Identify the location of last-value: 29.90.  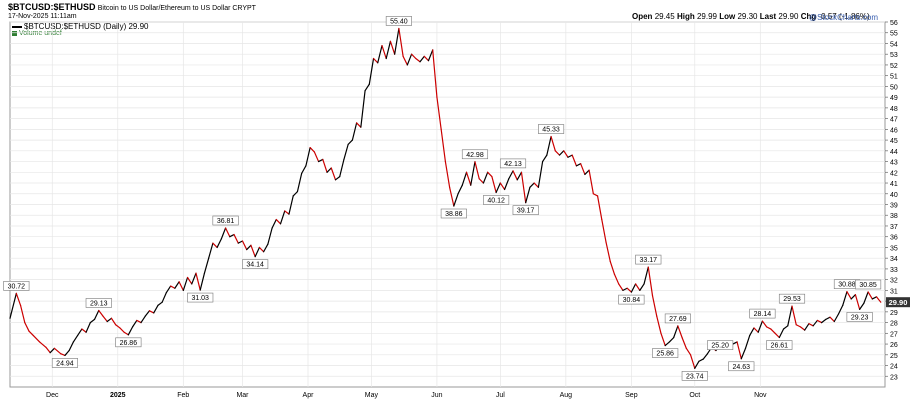
(788, 16).